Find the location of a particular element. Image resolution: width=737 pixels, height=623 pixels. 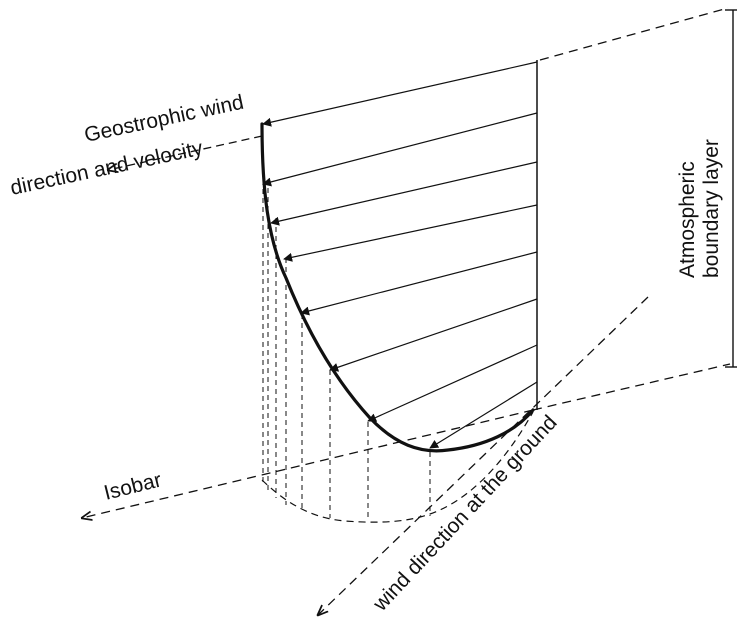

bottom-dashed-edge is located at coordinates (631, 387).